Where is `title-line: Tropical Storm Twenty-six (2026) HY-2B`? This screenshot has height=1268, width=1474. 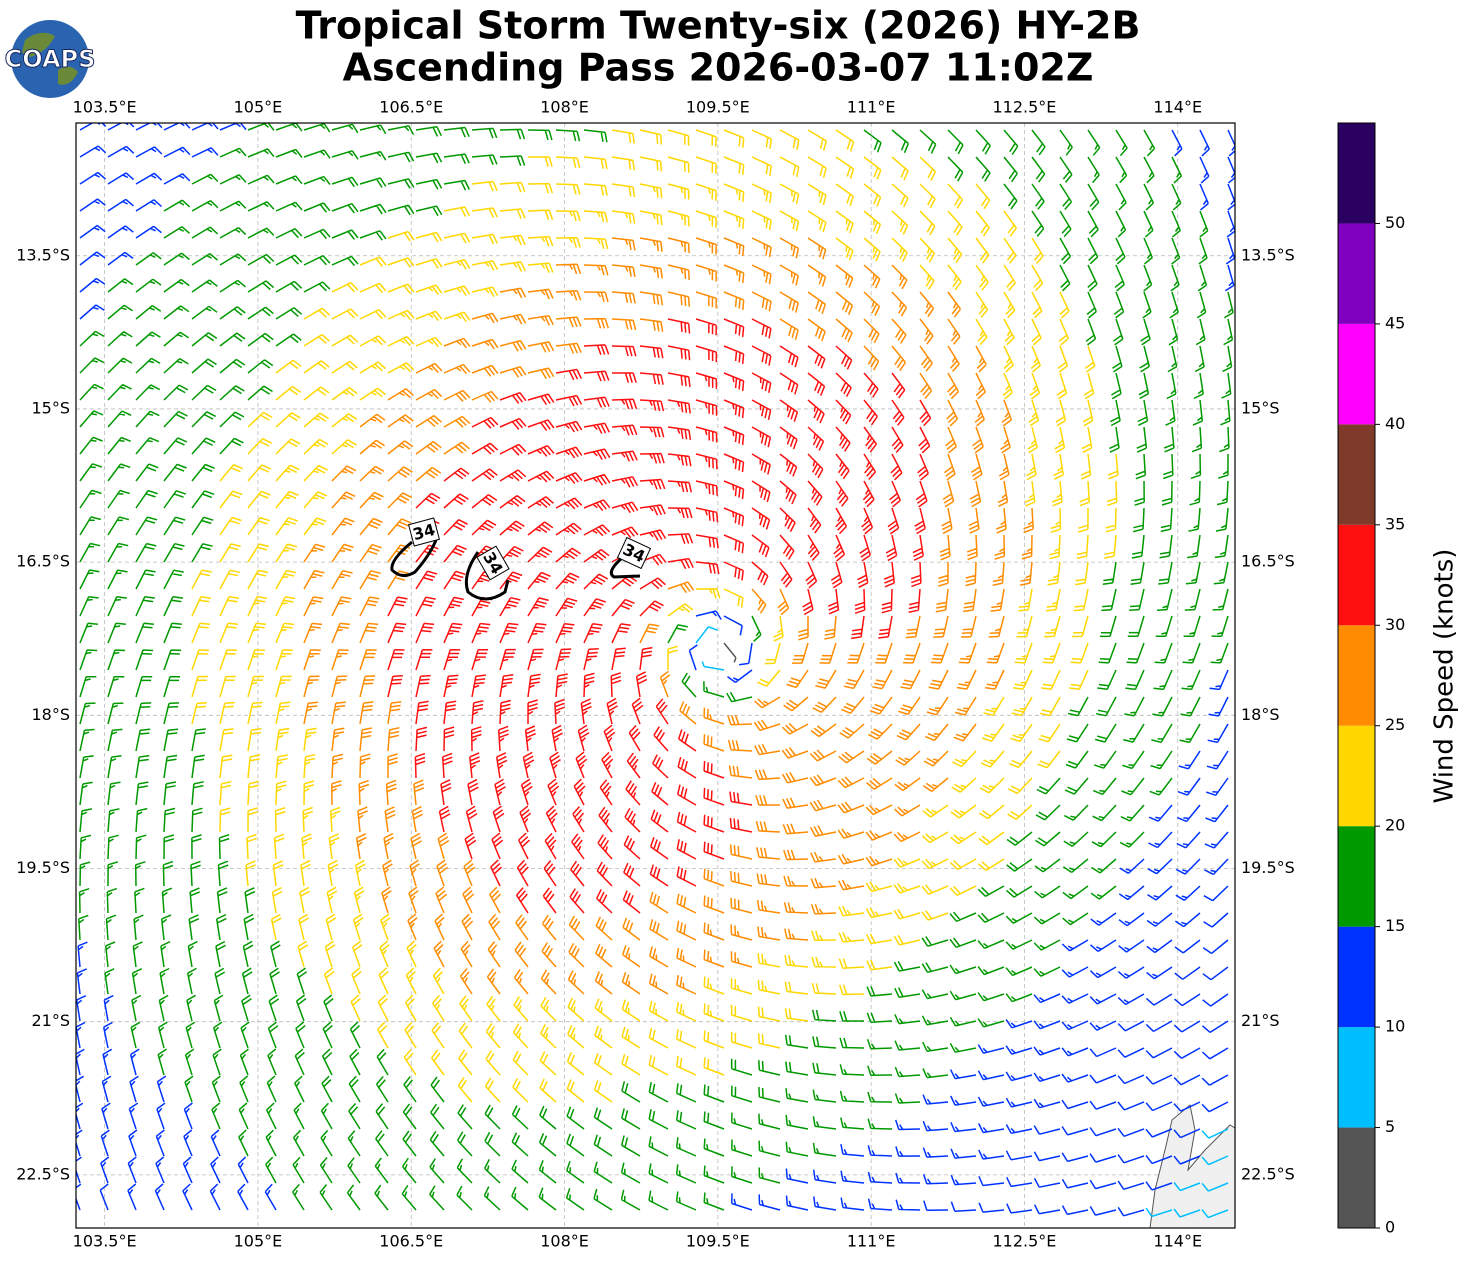
title-line: Tropical Storm Twenty-six (2026) HY-2B is located at coordinates (718, 26).